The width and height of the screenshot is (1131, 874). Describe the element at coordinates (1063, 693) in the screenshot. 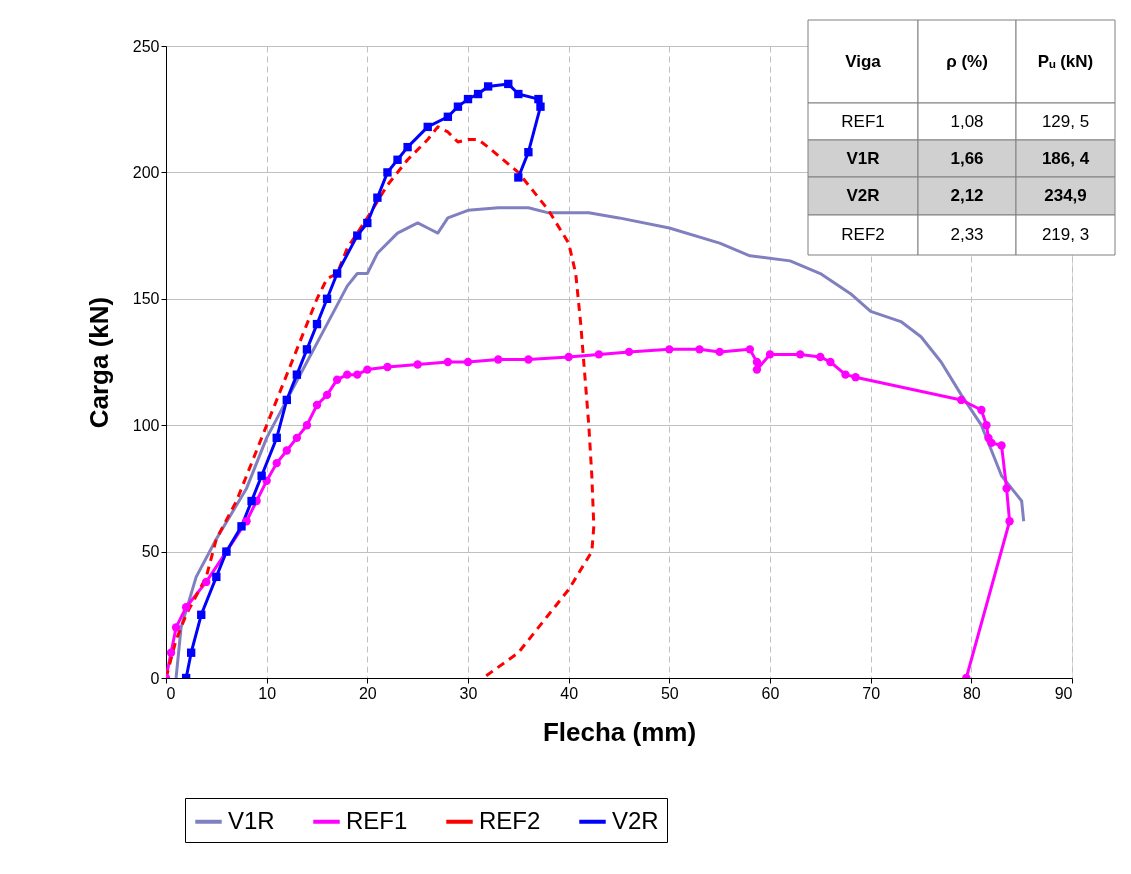

I see `x-tick-label: 90` at that location.